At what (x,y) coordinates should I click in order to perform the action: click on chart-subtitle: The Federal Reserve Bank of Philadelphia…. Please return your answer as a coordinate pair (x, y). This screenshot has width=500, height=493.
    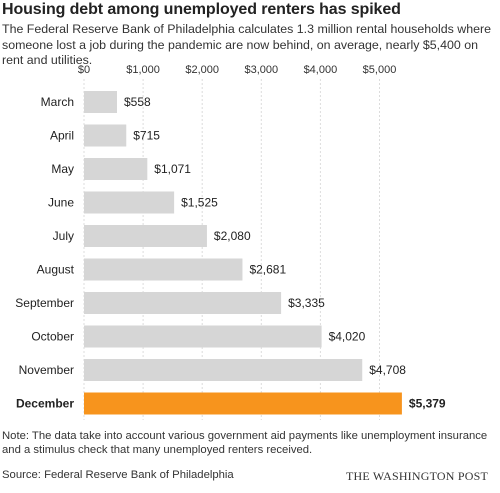
    Looking at the image, I should click on (247, 44).